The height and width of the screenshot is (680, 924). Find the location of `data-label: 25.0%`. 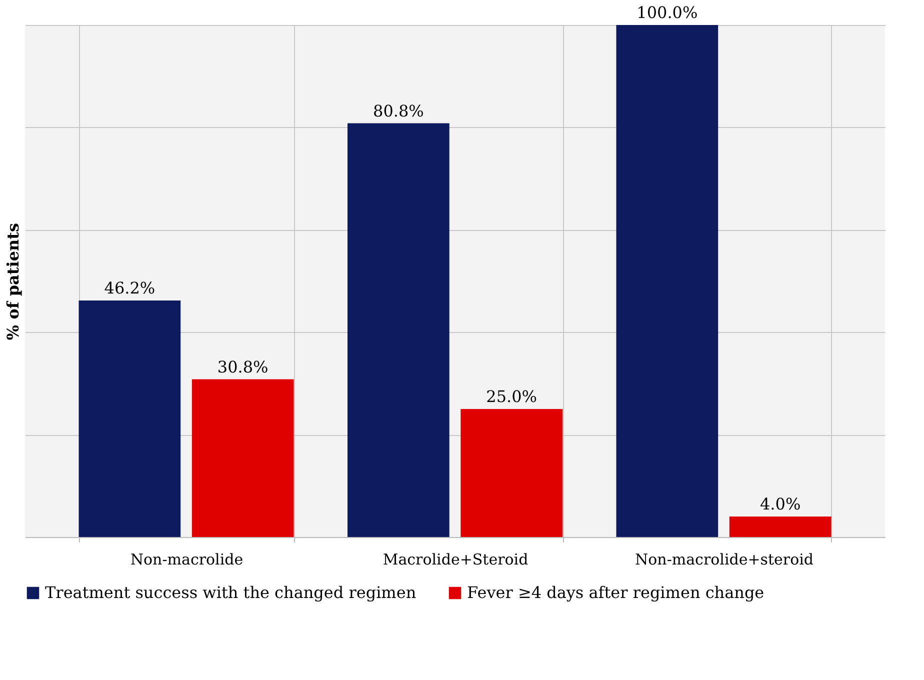

data-label: 25.0% is located at coordinates (511, 396).